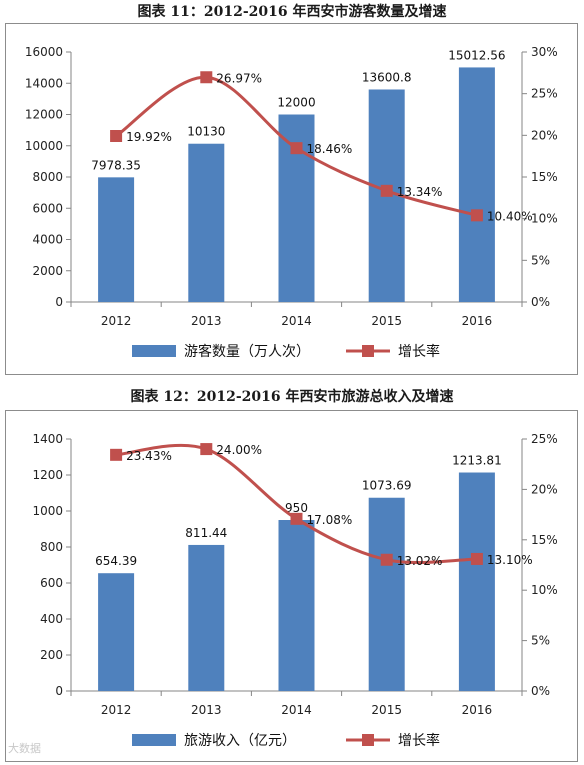  Describe the element at coordinates (47, 208) in the screenshot. I see `y-left-tick-label: 6000` at that location.